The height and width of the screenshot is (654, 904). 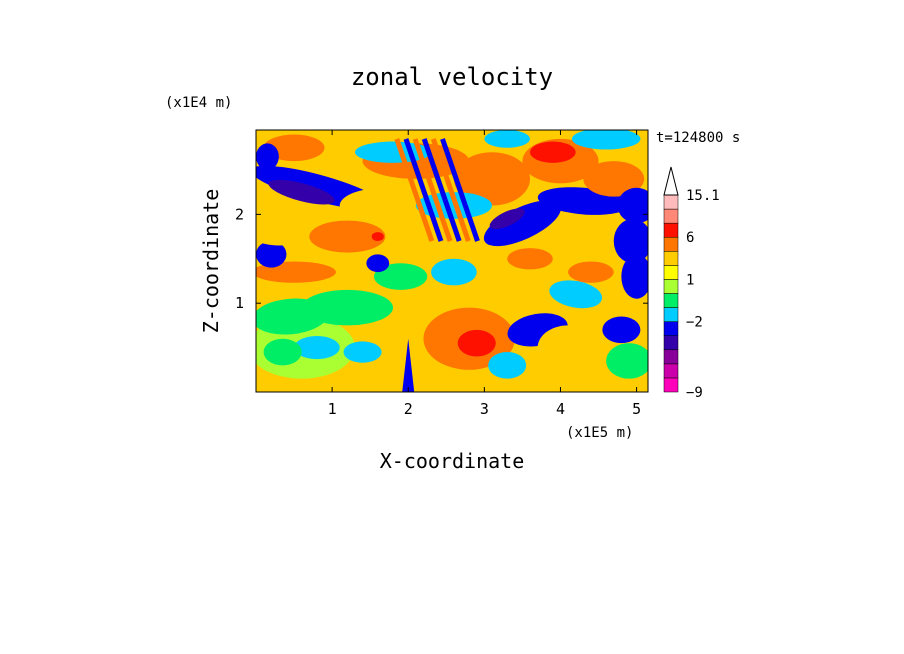 What do you see at coordinates (694, 323) in the screenshot?
I see `colorbar-label: −2` at bounding box center [694, 323].